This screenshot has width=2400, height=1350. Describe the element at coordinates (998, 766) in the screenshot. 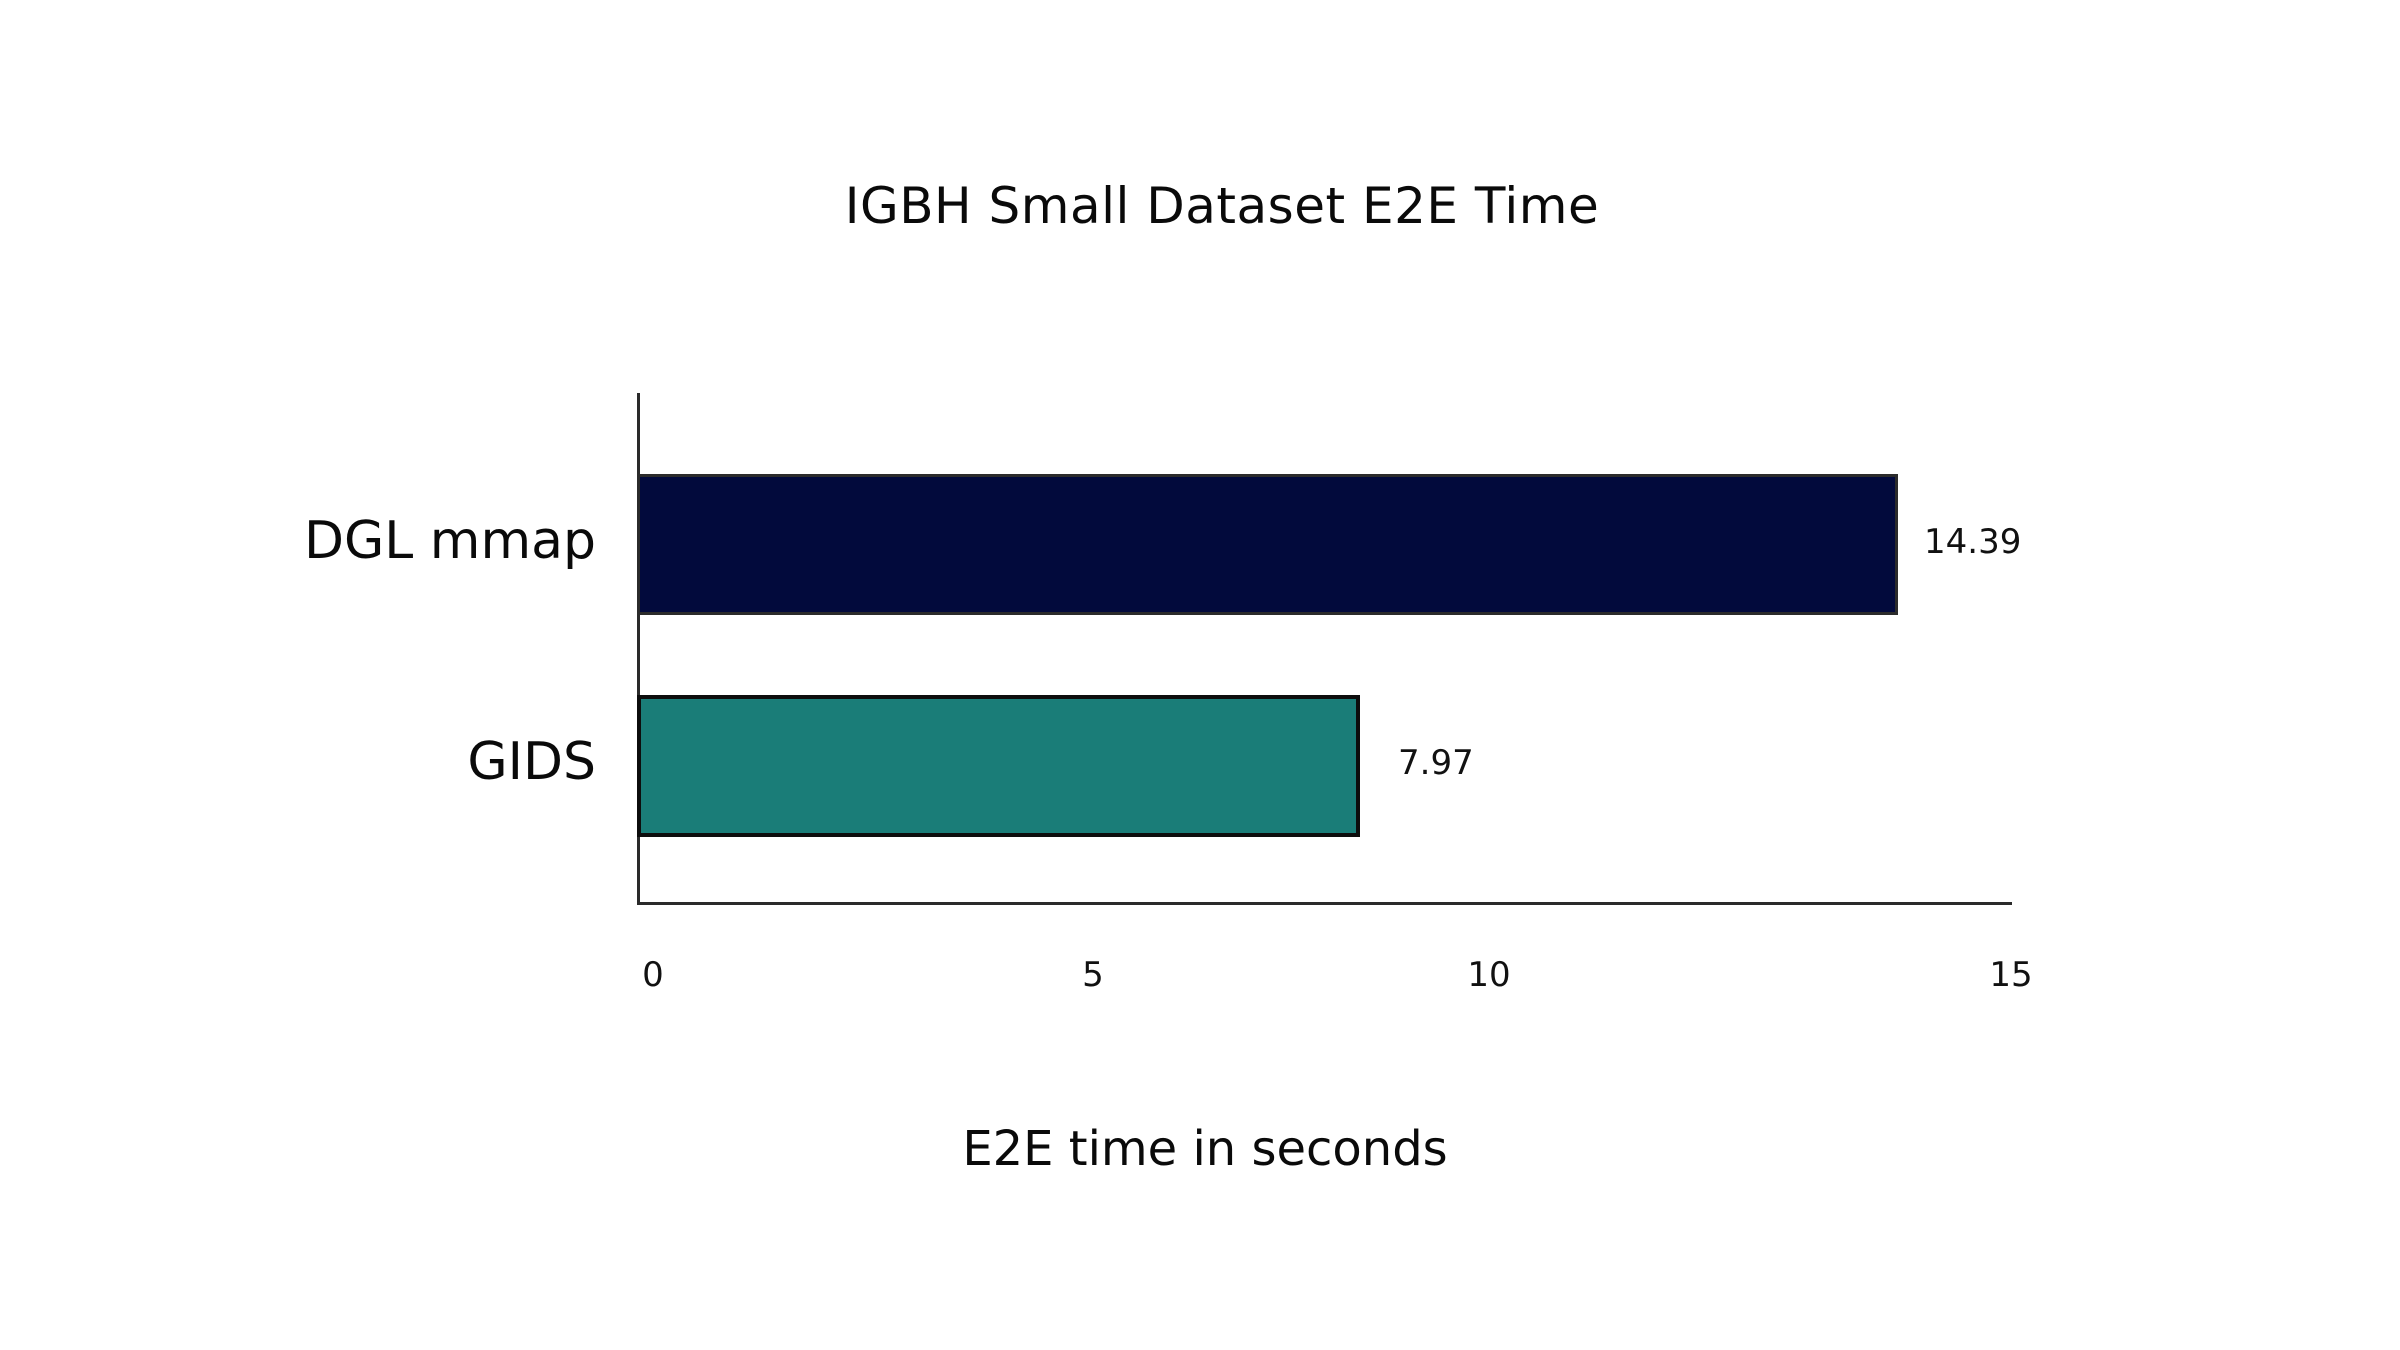

I see `bar-gids` at that location.